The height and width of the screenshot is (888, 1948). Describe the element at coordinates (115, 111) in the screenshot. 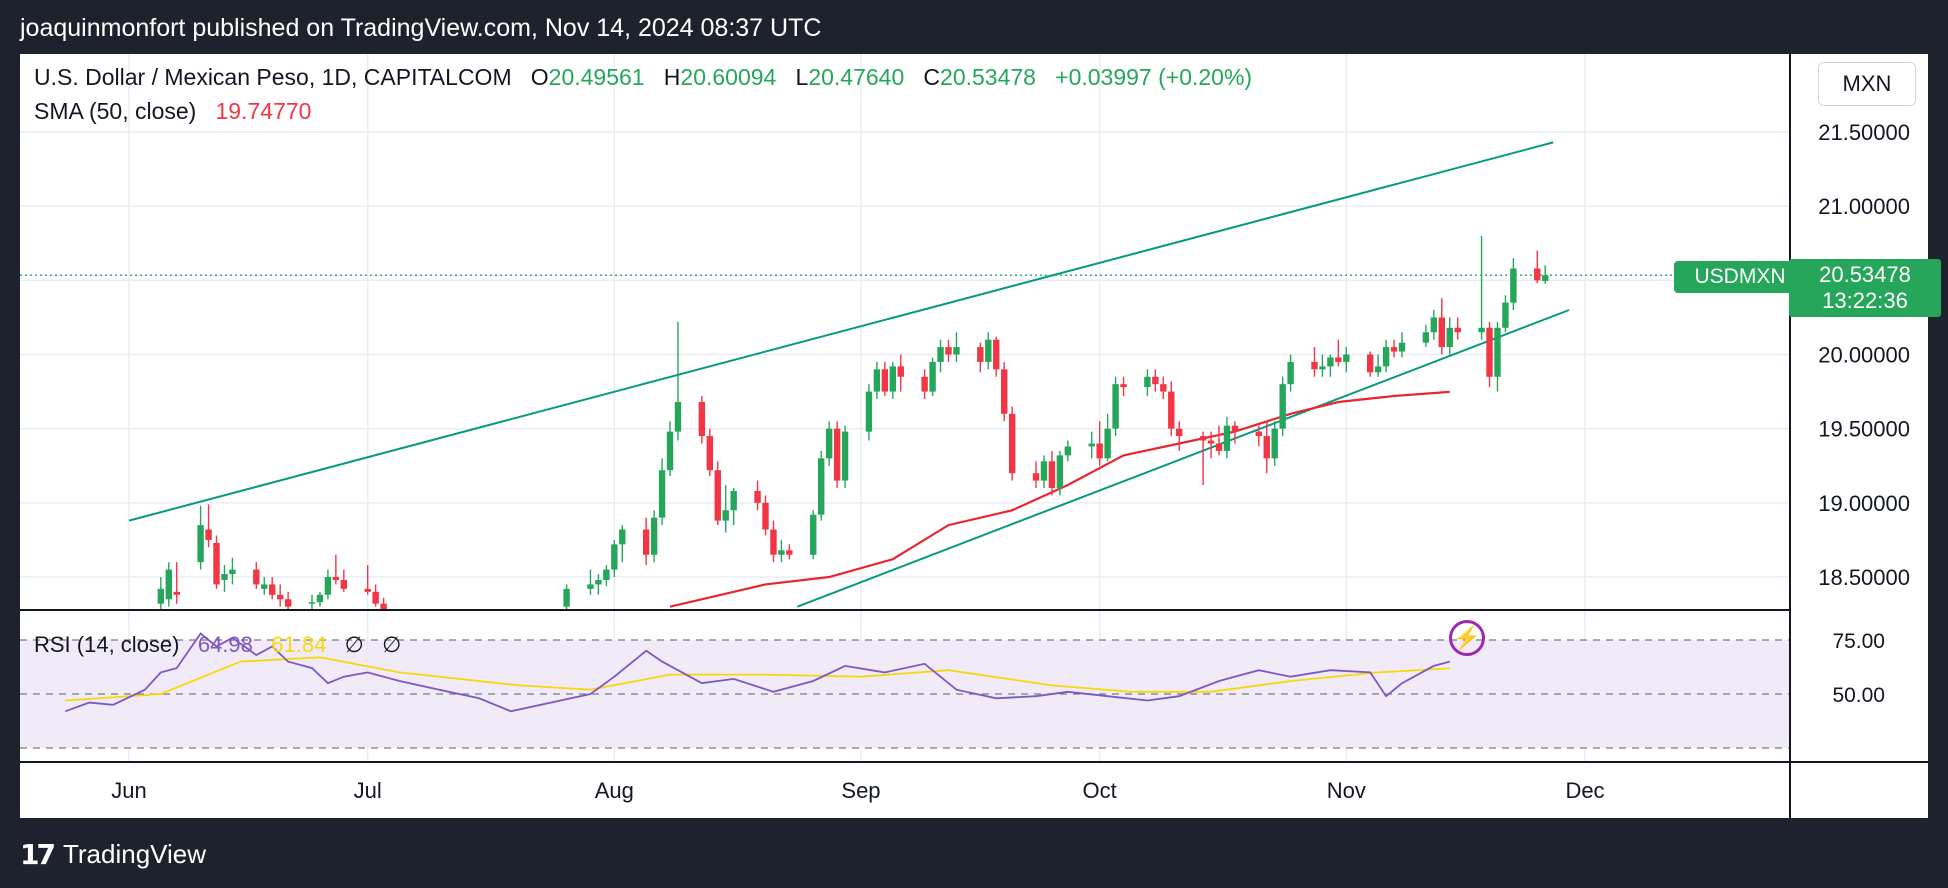

I see `sma-label: SMA (50, close)` at that location.